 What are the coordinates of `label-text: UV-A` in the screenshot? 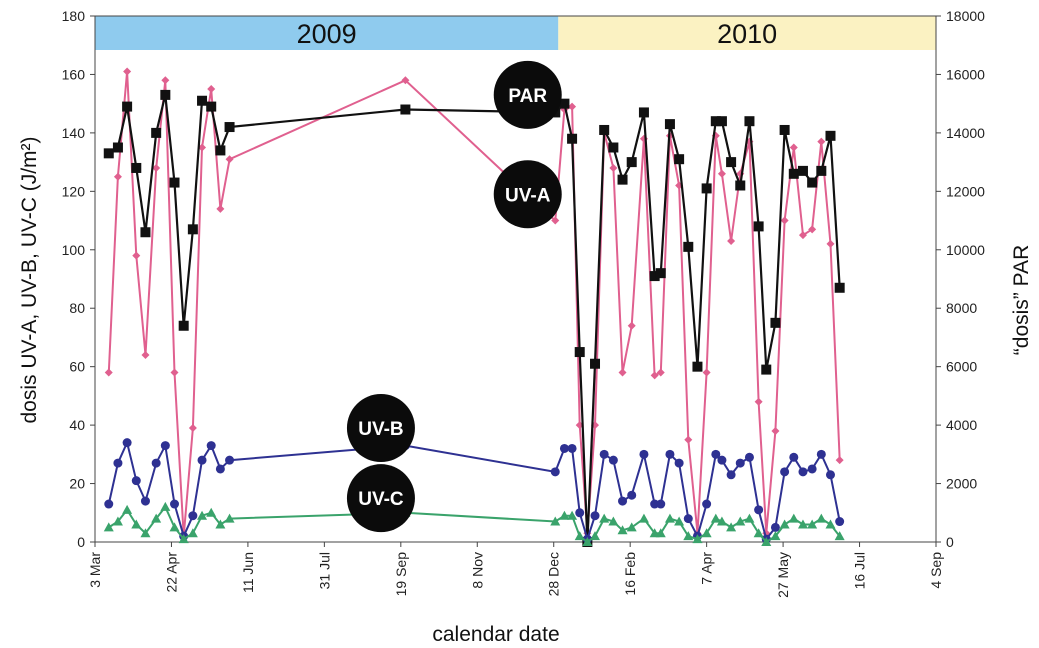 It's located at (528, 195).